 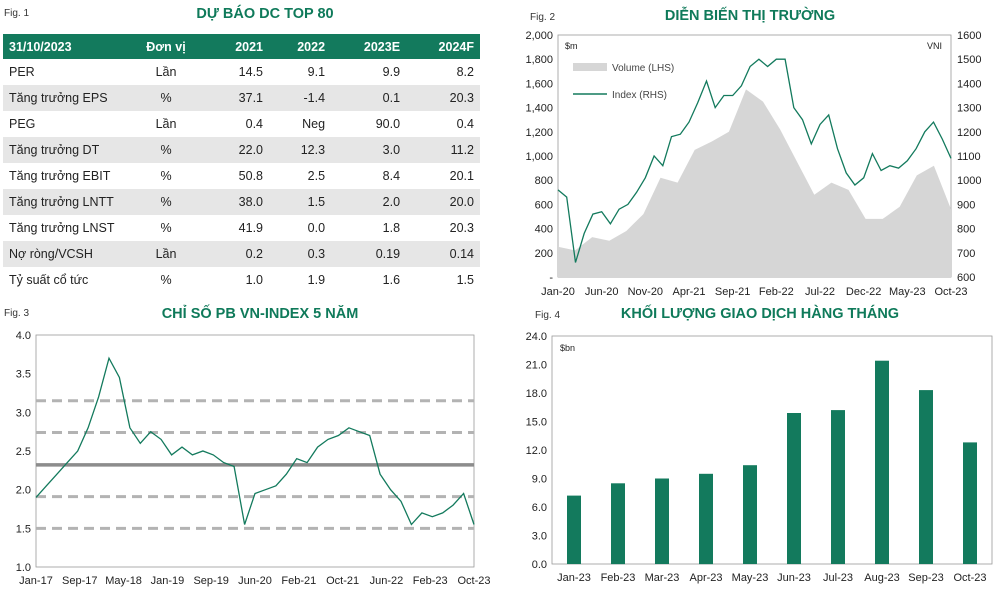 I want to click on row-value: 3.0, so click(x=369, y=150).